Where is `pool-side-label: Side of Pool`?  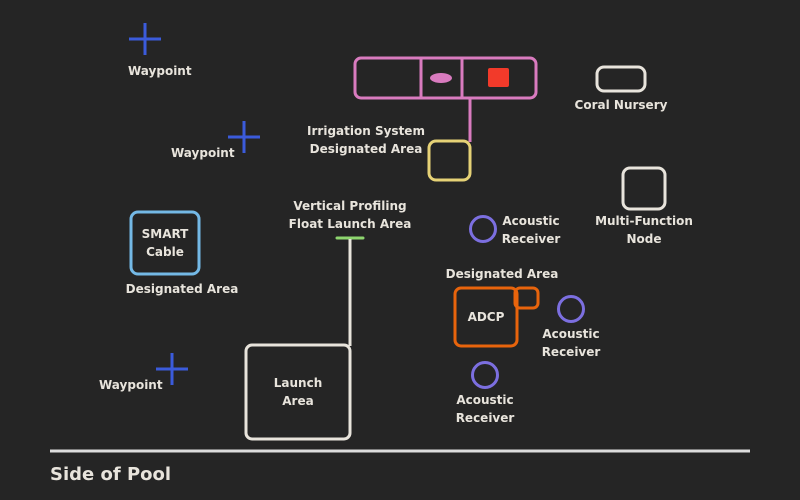
pool-side-label: Side of Pool is located at coordinates (111, 474).